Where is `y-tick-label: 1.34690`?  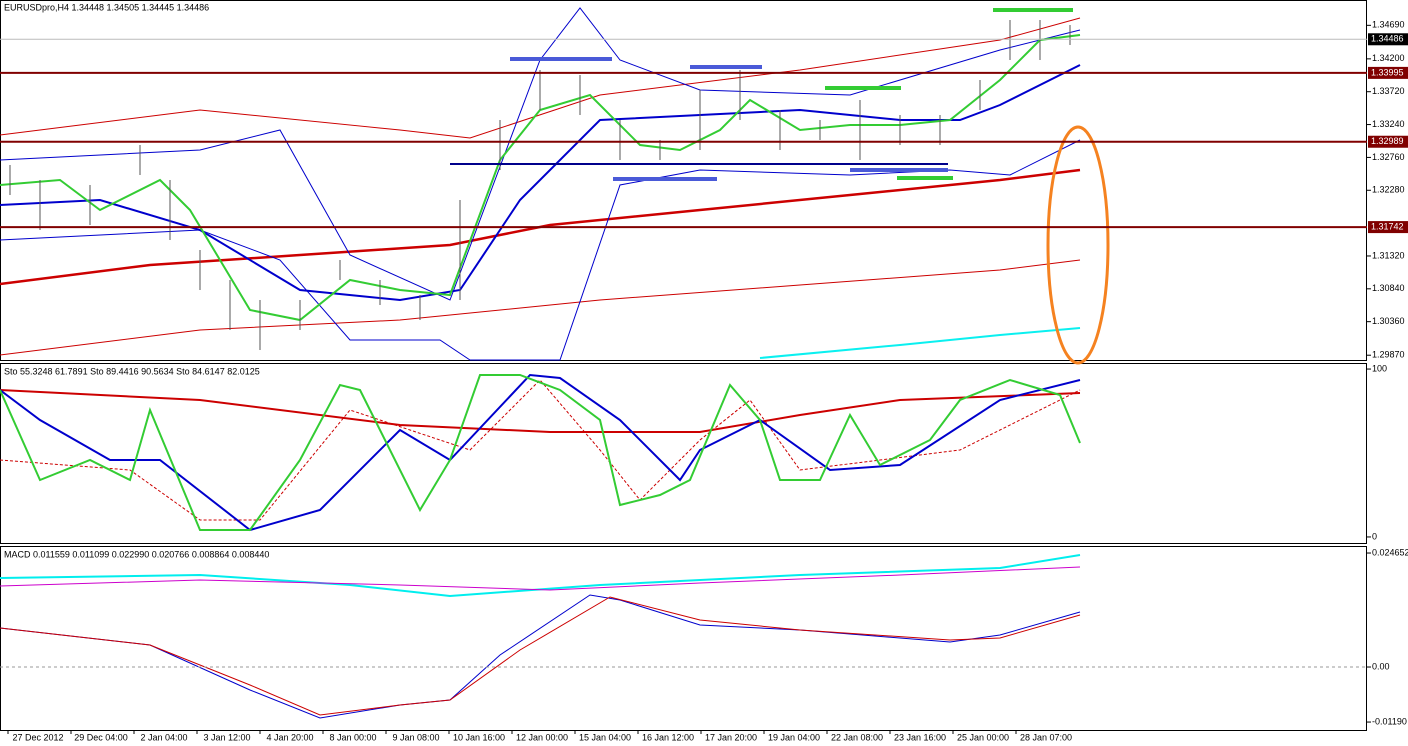 y-tick-label: 1.34690 is located at coordinates (1388, 25).